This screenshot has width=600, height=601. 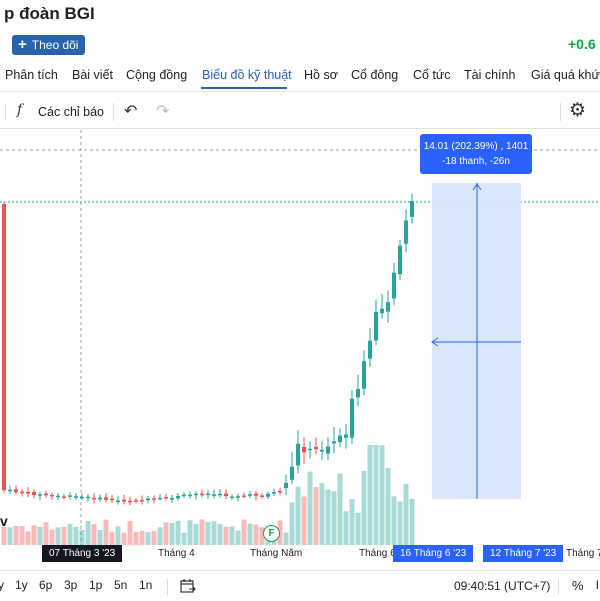 What do you see at coordinates (565, 75) in the screenshot?
I see `tab-price-history: Giá quá khứ` at bounding box center [565, 75].